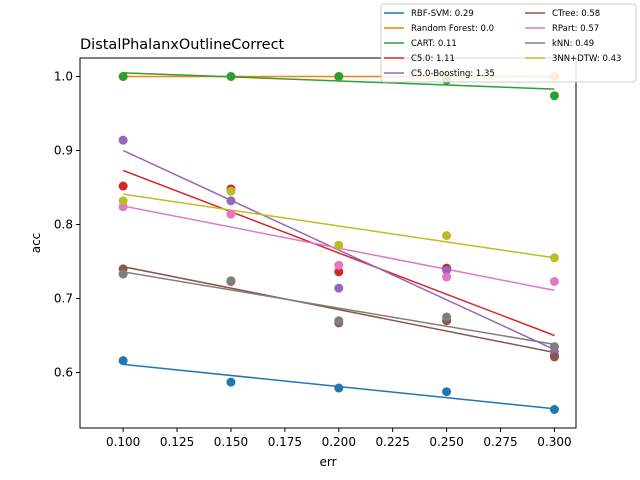 The height and width of the screenshot is (480, 640). I want to click on x-tick-label: 0.150, so click(231, 442).